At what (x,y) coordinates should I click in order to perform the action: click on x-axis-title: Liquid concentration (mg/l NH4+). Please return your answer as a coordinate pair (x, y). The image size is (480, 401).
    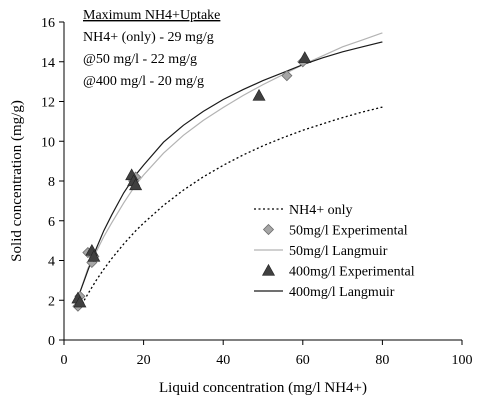
    Looking at the image, I should click on (263, 388).